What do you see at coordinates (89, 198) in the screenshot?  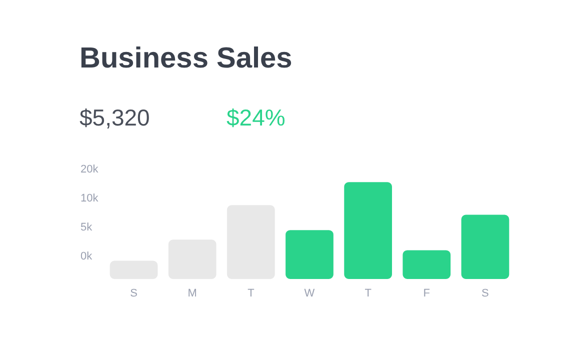 I see `text: 10k` at bounding box center [89, 198].